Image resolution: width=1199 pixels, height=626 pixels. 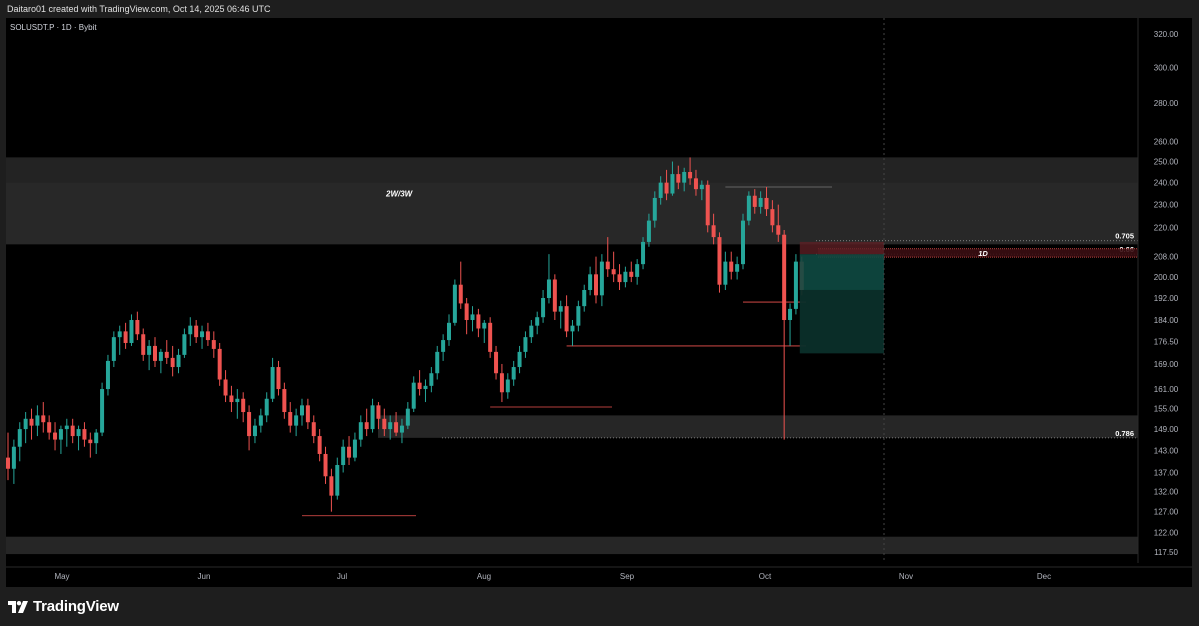 What do you see at coordinates (1166, 552) in the screenshot?
I see `price-tick-label: 117.50` at bounding box center [1166, 552].